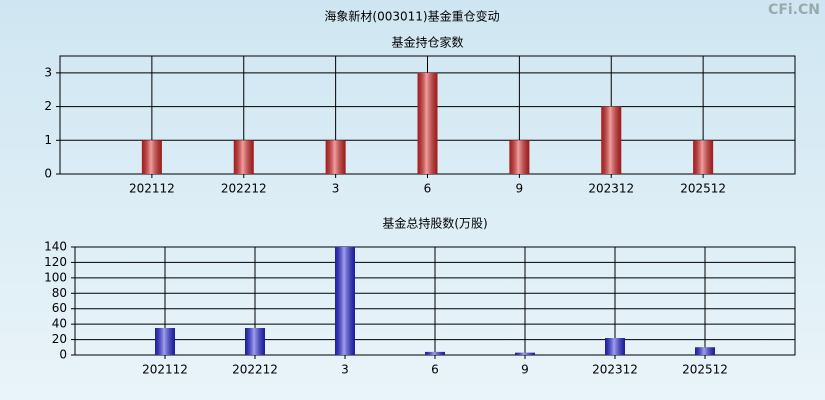 This screenshot has width=825, height=400. Describe the element at coordinates (48, 140) in the screenshot. I see `y-tick-label: 1` at that location.